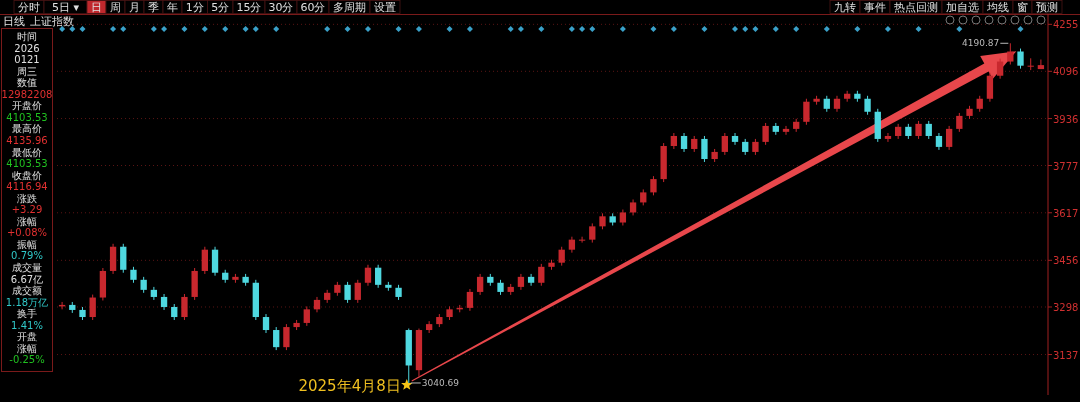 This screenshot has width=1080, height=402. Describe the element at coordinates (27, 152) in the screenshot. I see `text: 最低价` at that location.